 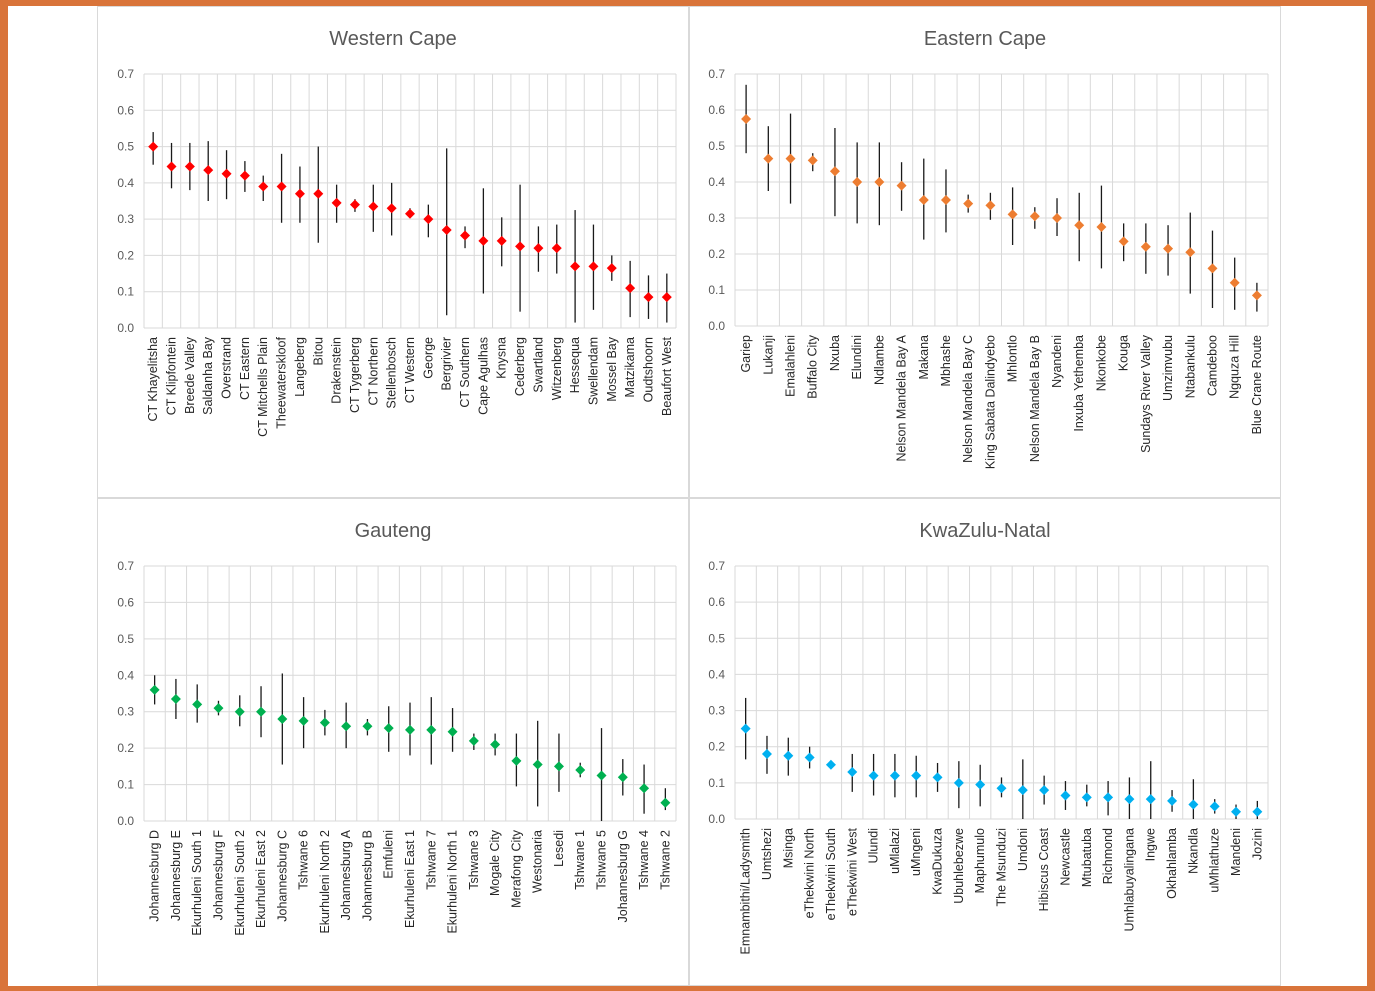 I want to click on x-tick-label: Tshwane 2, so click(x=665, y=860).